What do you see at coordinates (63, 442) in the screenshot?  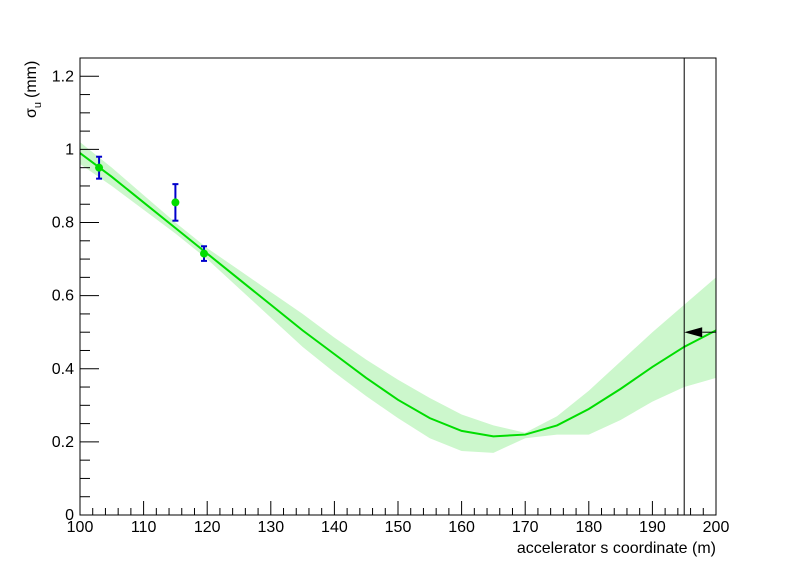 I see `y-tick-label: 0.2` at bounding box center [63, 442].